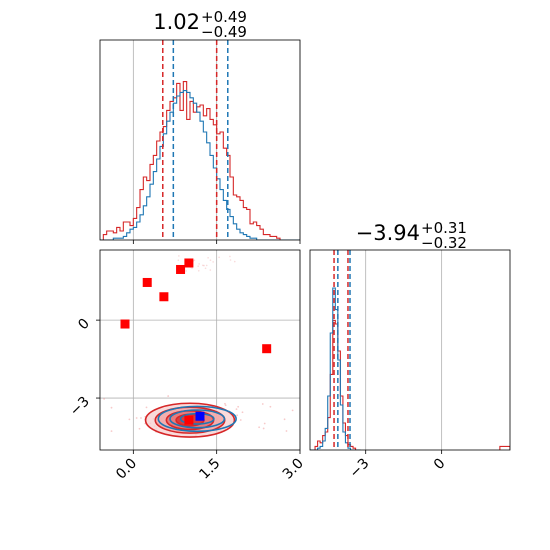  What do you see at coordinates (342, 350) in the screenshot?
I see `right-hist-quantiles` at bounding box center [342, 350].